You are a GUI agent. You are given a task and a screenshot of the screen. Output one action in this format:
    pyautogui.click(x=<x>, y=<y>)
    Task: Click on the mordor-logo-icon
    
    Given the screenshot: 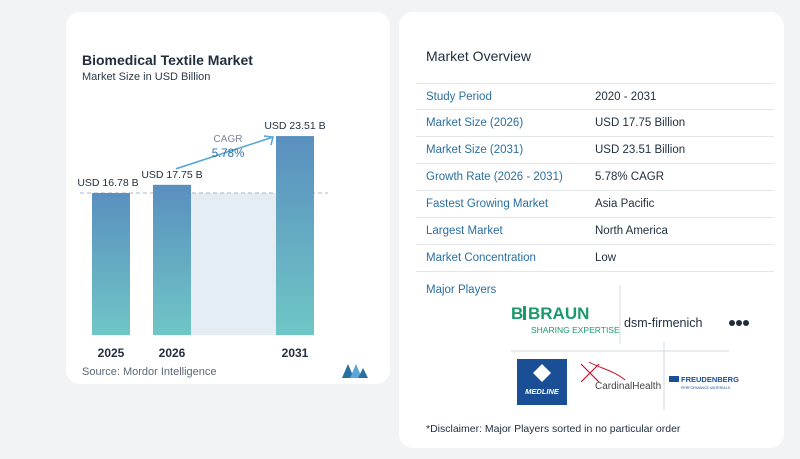 What is the action you would take?
    pyautogui.click(x=355, y=371)
    